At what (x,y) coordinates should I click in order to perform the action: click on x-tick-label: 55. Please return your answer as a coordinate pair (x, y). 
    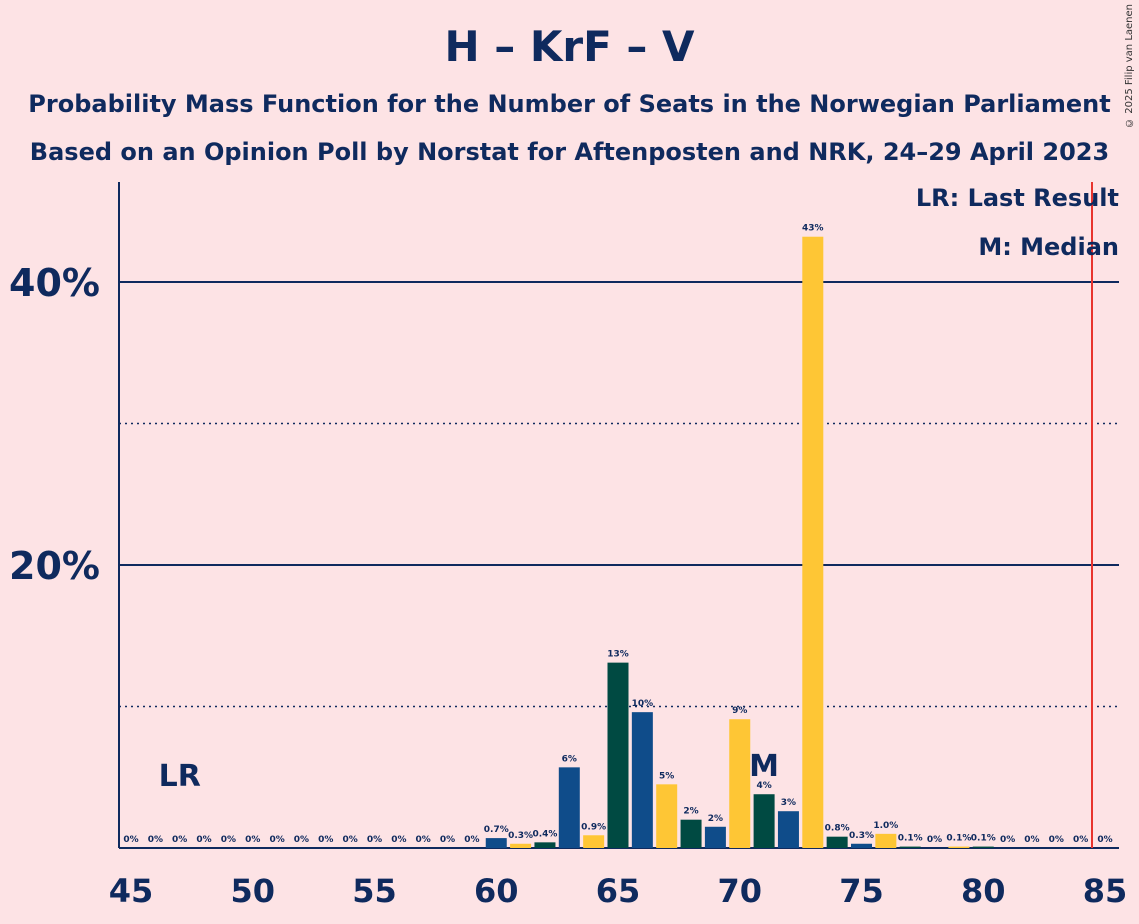
    Looking at the image, I should click on (374, 891).